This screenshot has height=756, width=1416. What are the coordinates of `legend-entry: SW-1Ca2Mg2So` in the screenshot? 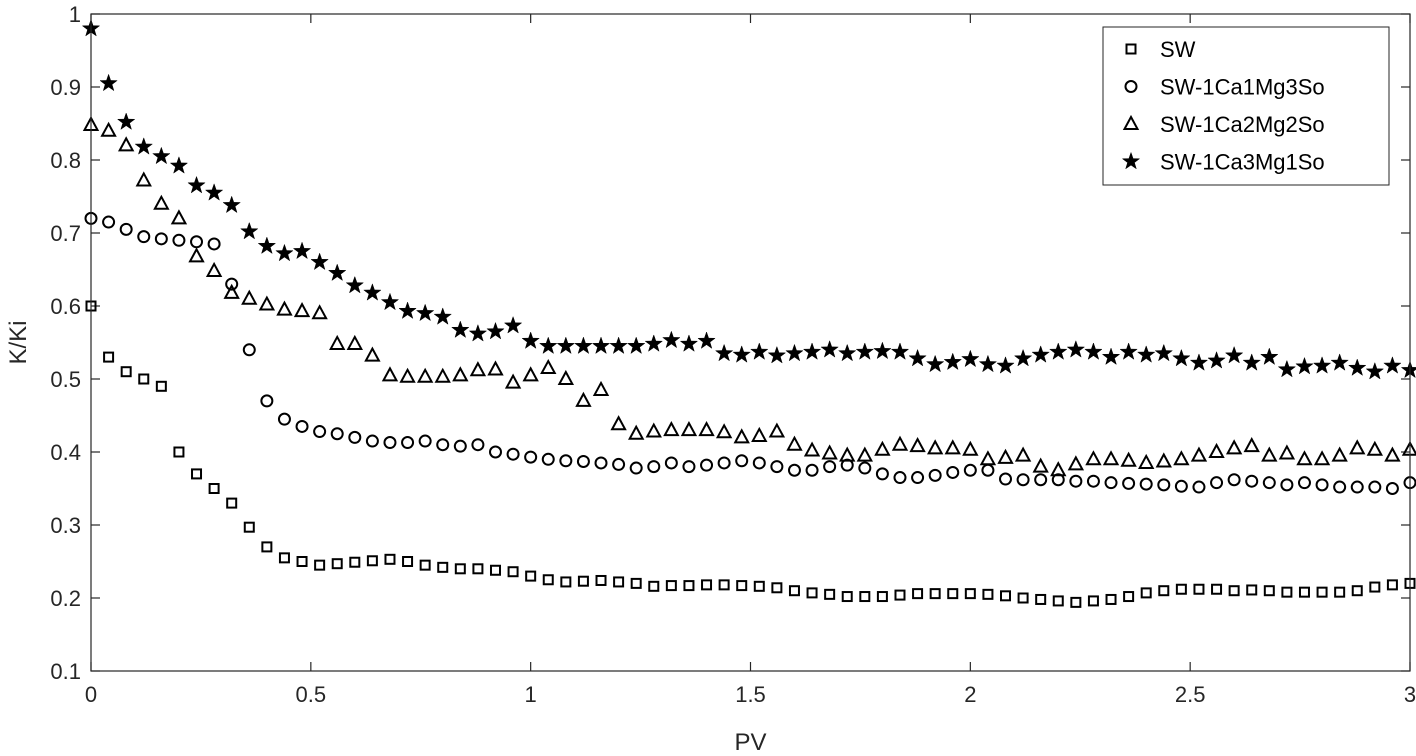 It's located at (1223, 124).